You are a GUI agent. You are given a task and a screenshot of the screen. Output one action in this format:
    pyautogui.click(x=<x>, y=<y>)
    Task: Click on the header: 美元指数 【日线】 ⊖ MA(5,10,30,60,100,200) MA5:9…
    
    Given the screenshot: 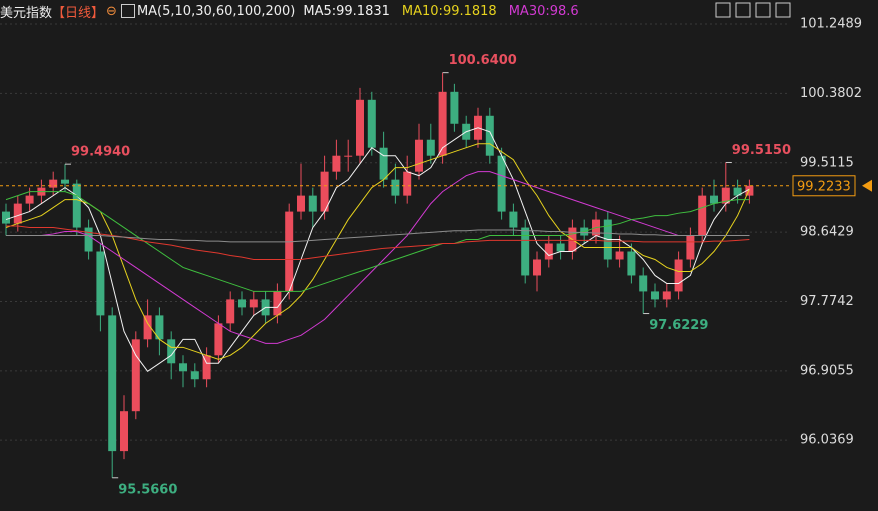 What is the action you would take?
    pyautogui.click(x=289, y=11)
    